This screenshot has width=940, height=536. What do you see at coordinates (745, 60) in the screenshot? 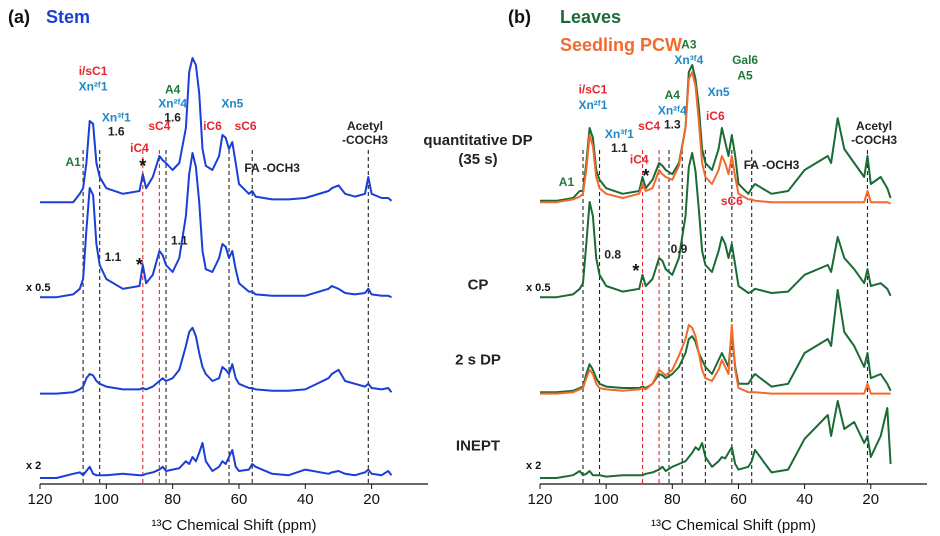
I see `peak-label: Gal6` at bounding box center [745, 60].